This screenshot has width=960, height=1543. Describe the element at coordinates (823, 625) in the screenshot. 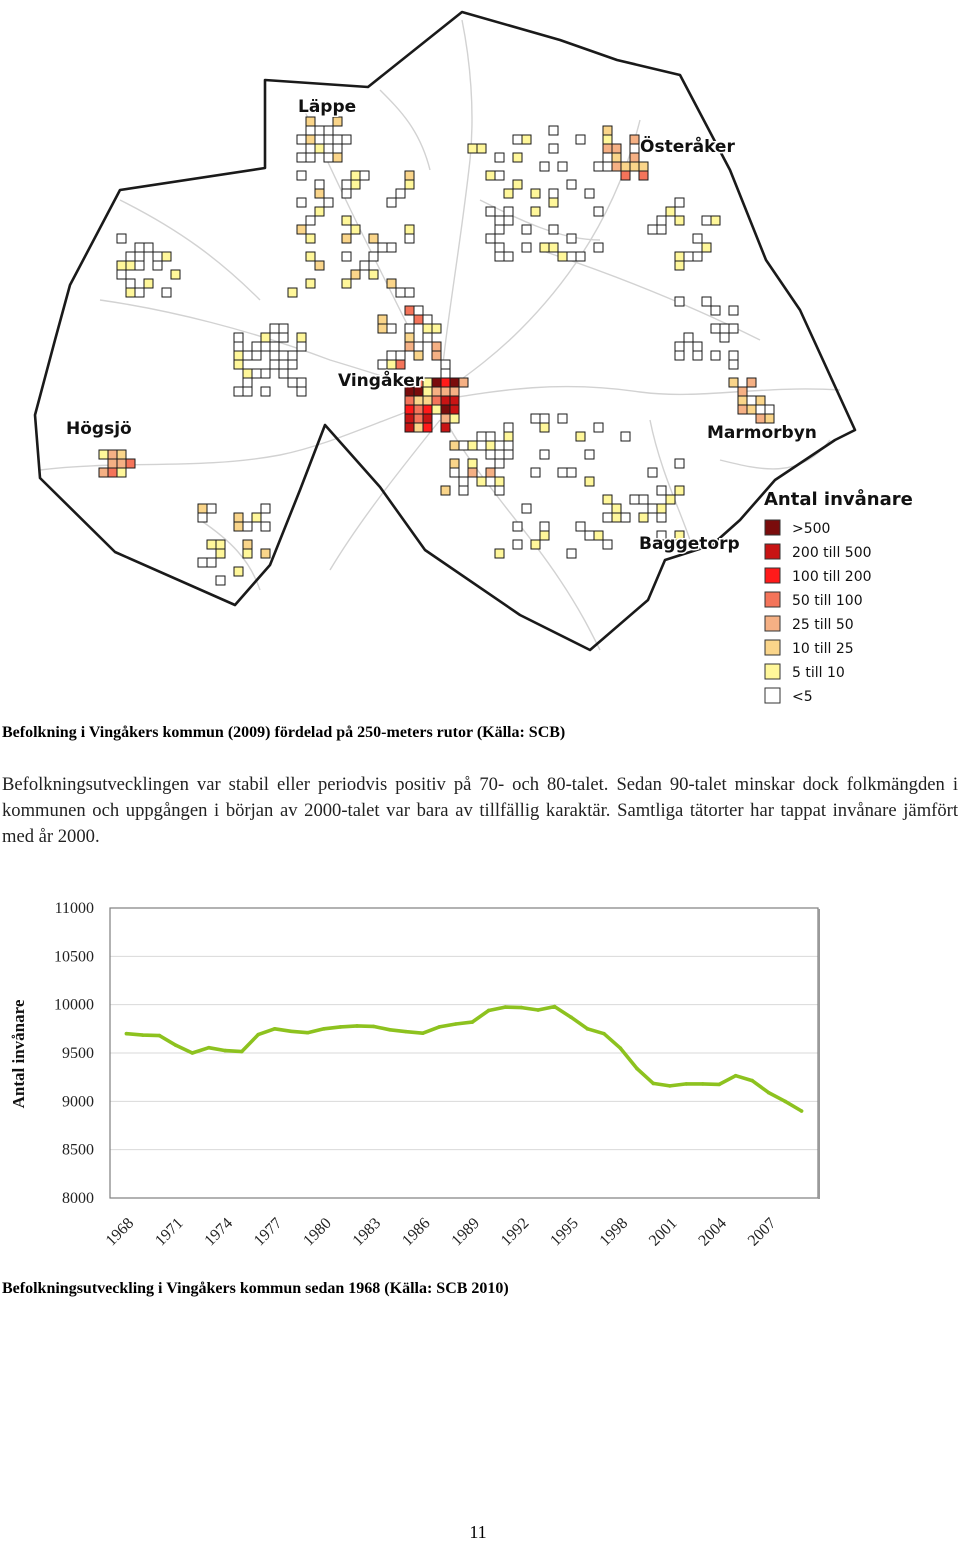

I see `legend-label: 25 till 50` at that location.